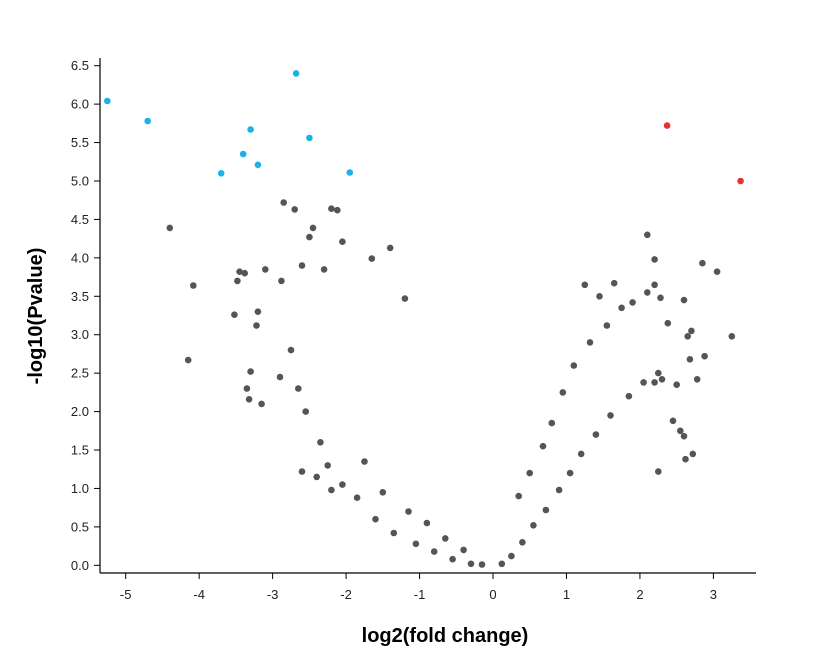  What do you see at coordinates (80, 488) in the screenshot?
I see `y-tick-label: 1.0` at bounding box center [80, 488].